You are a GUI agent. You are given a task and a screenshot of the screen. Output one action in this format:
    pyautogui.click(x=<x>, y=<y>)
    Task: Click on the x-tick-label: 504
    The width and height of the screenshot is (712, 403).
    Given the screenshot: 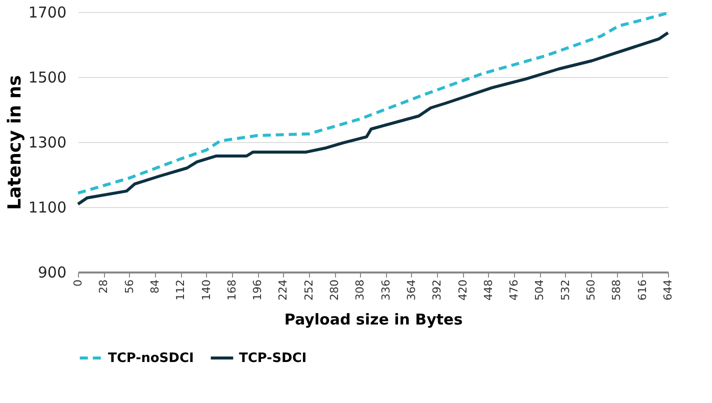 What is the action you would take?
    pyautogui.click(x=539, y=290)
    